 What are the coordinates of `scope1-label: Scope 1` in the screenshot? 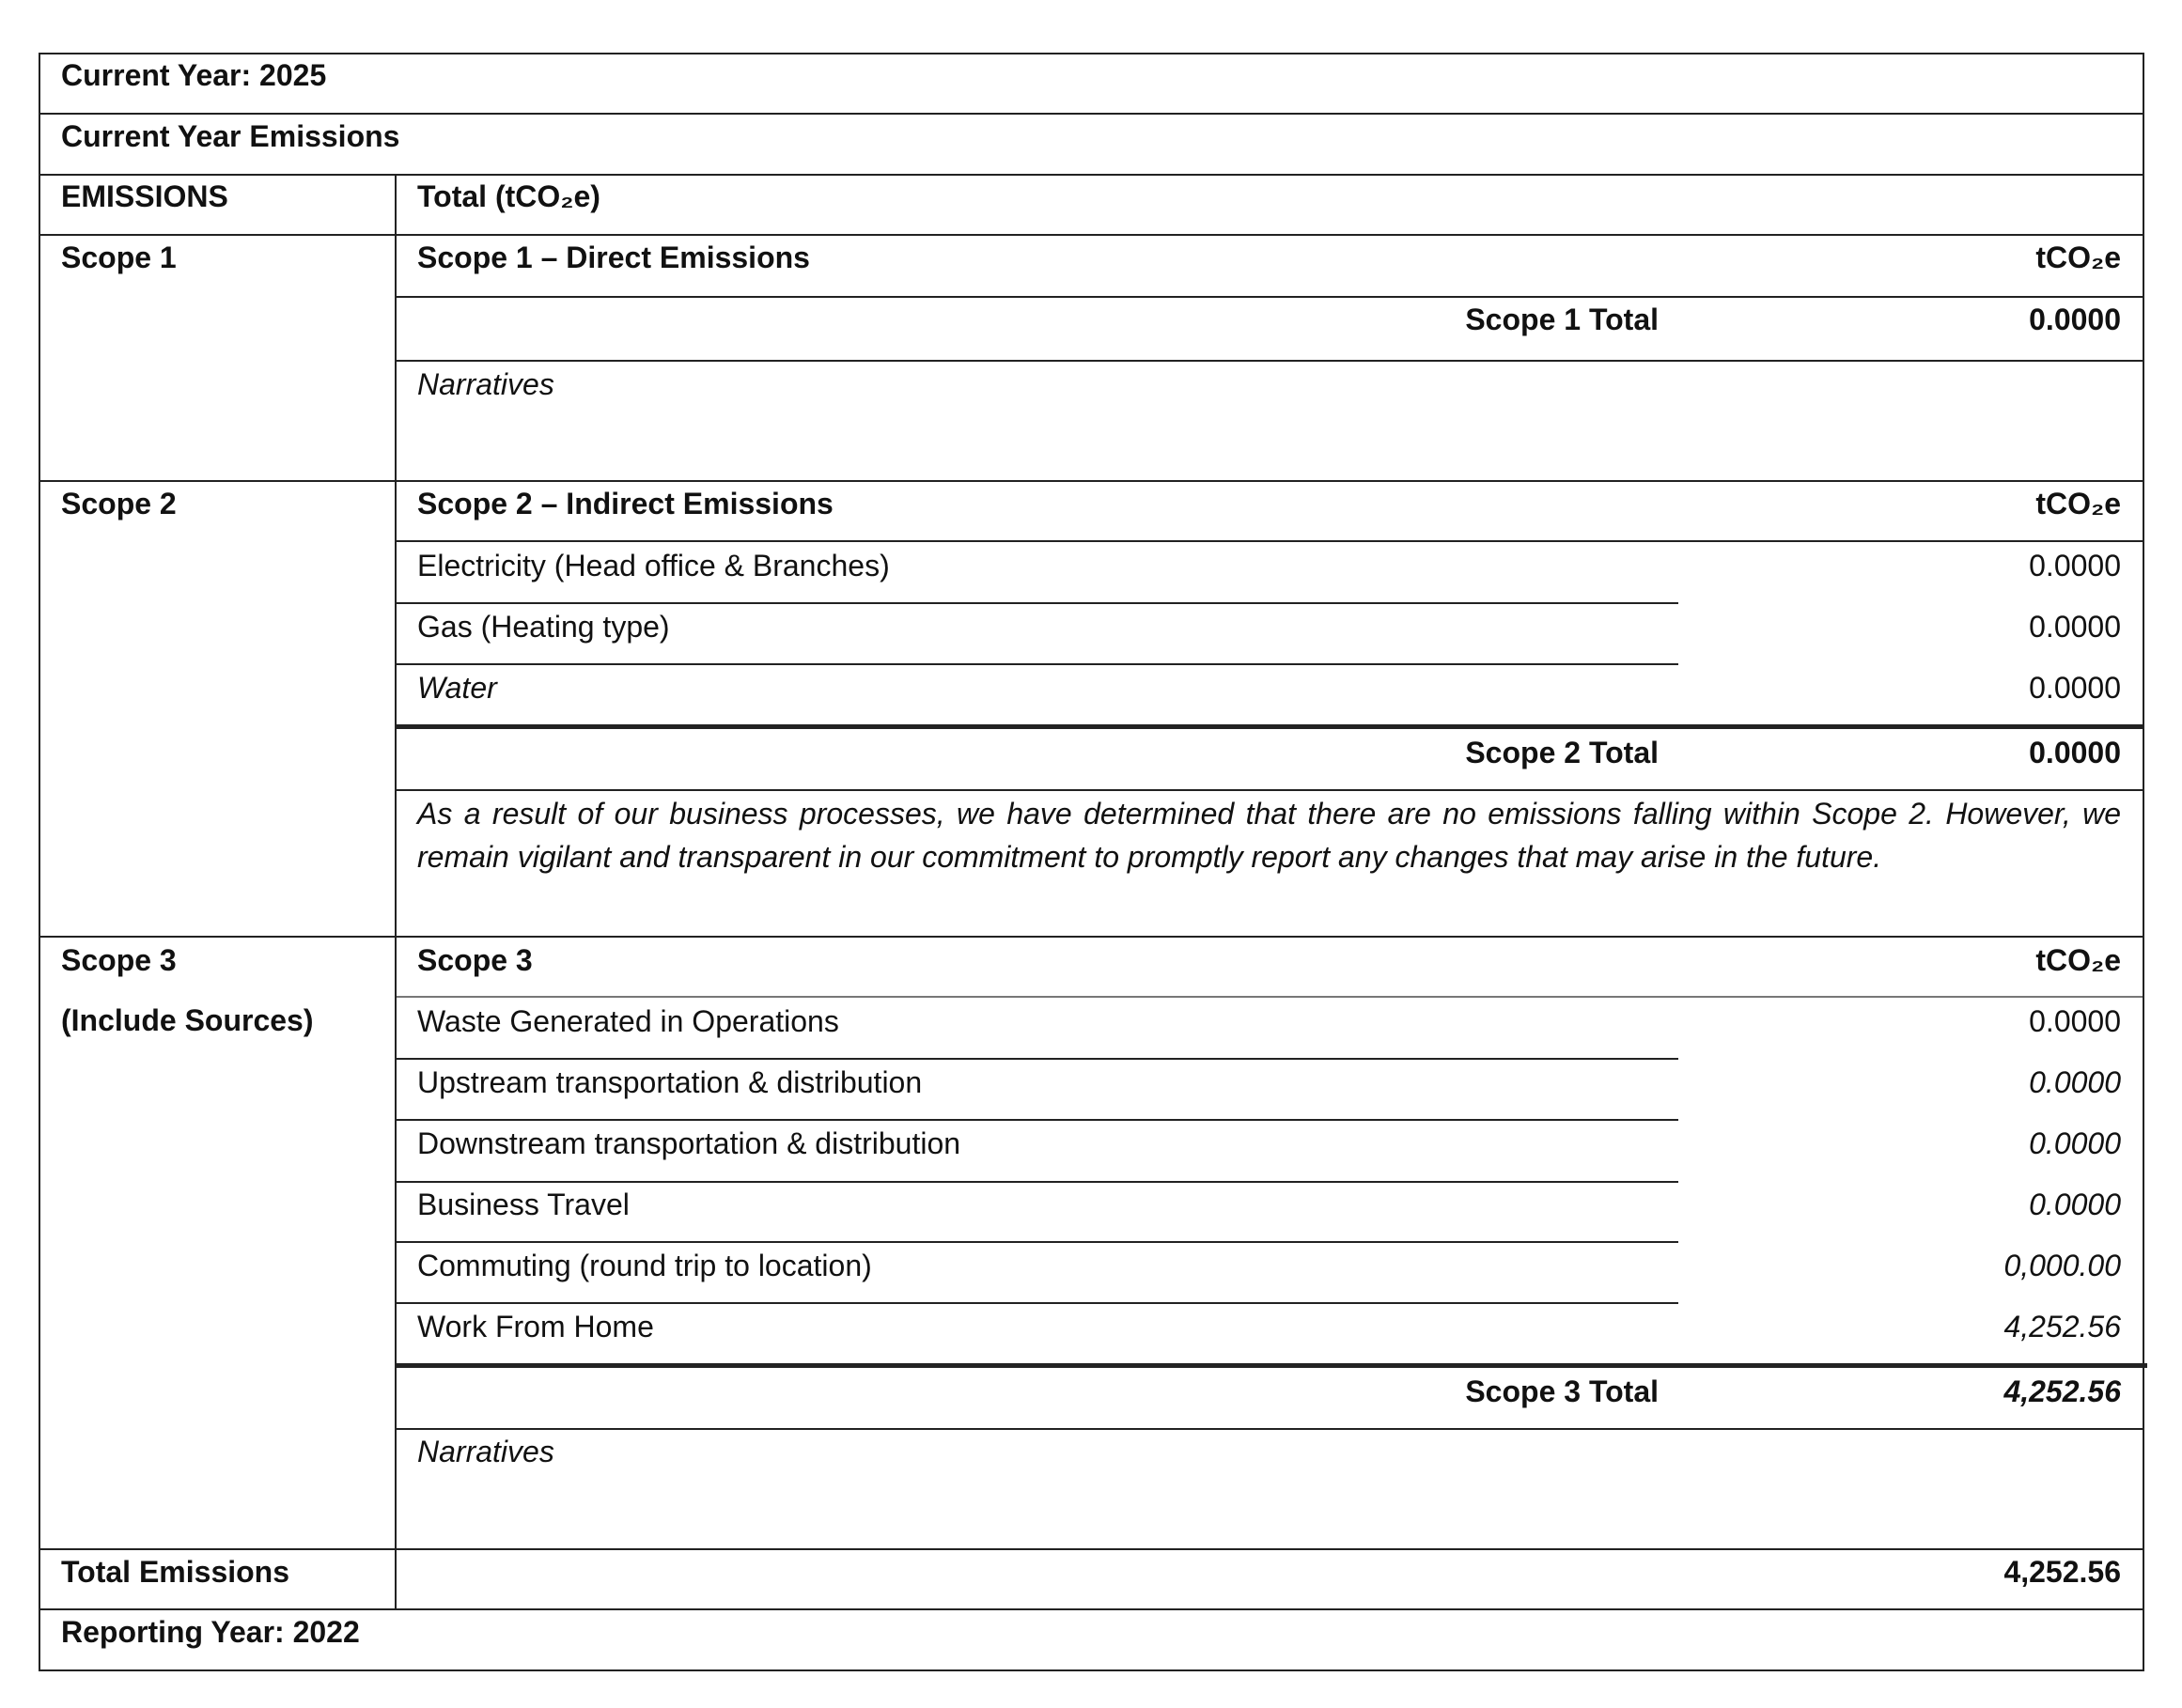 It's located at (119, 257).